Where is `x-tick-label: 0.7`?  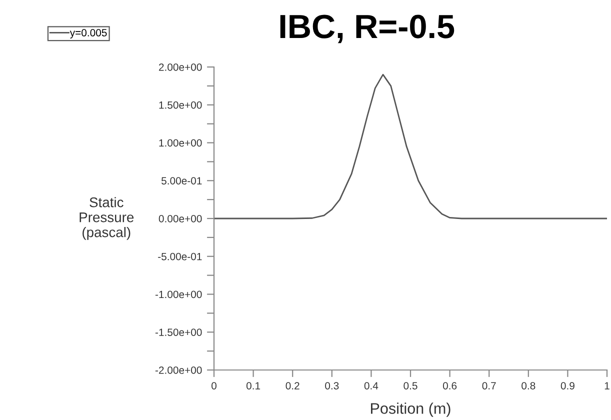 x-tick-label: 0.7 is located at coordinates (489, 386).